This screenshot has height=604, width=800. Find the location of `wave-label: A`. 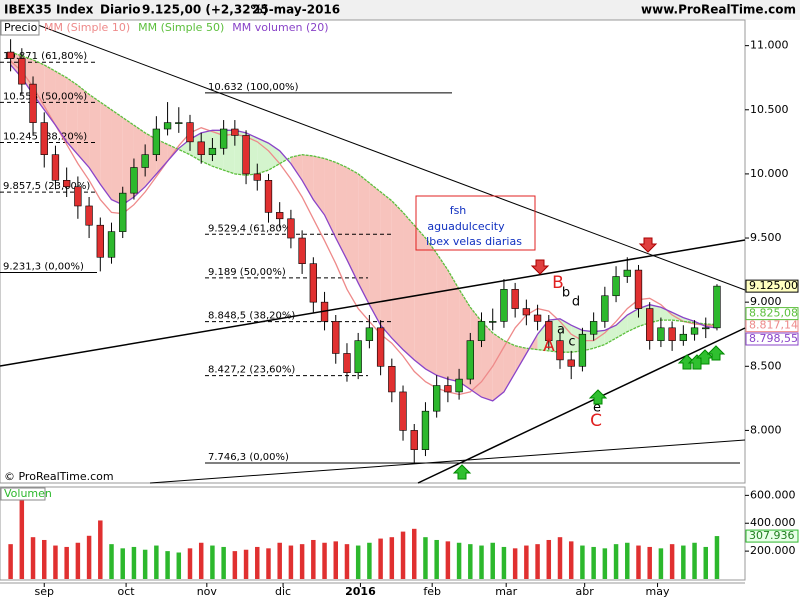

wave-label: A is located at coordinates (549, 346).